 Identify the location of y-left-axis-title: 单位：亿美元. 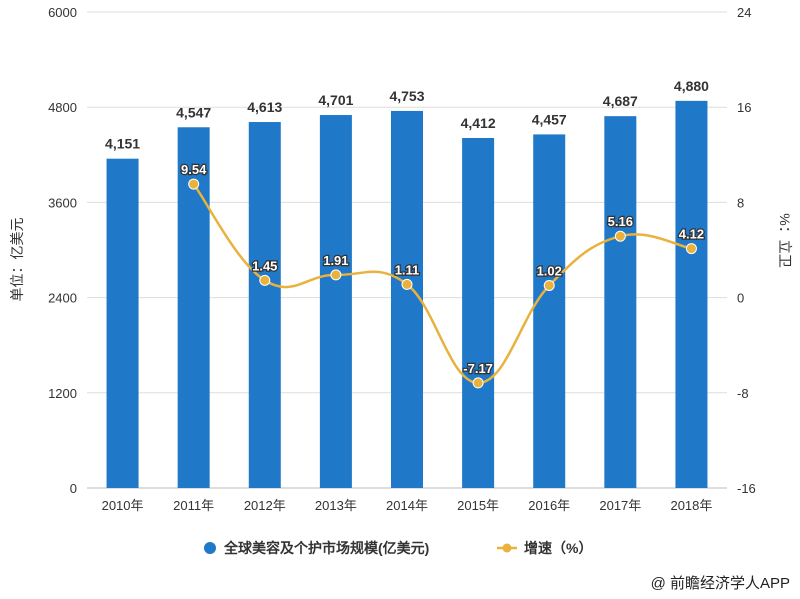
(17, 260).